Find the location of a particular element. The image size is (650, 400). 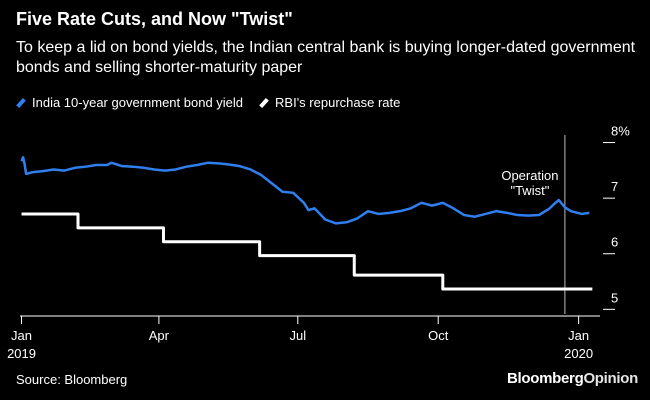

x-tick-sublabel: 2020 is located at coordinates (578, 353).